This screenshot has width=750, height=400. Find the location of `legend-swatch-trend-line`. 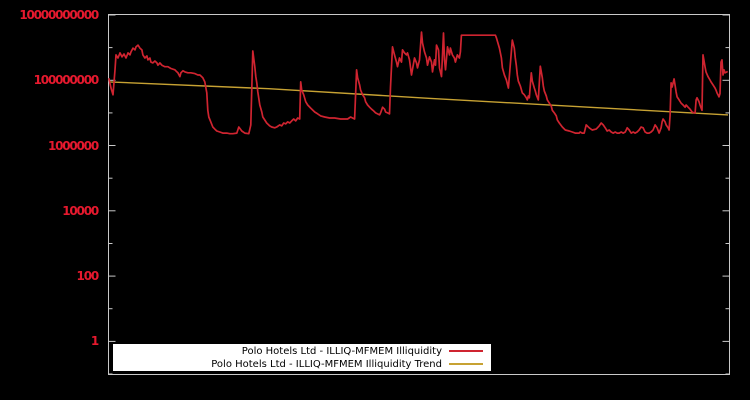

legend-swatch-trend-line is located at coordinates (466, 364).